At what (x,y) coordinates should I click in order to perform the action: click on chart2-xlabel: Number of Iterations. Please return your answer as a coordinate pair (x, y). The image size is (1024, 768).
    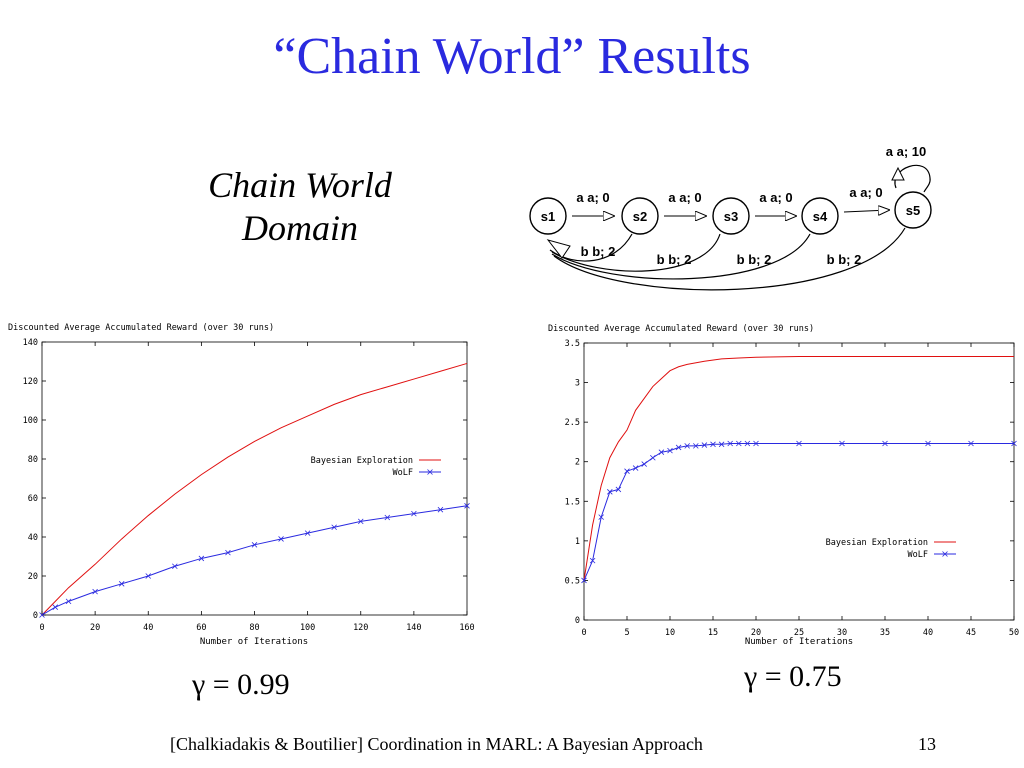
    Looking at the image, I should click on (799, 642).